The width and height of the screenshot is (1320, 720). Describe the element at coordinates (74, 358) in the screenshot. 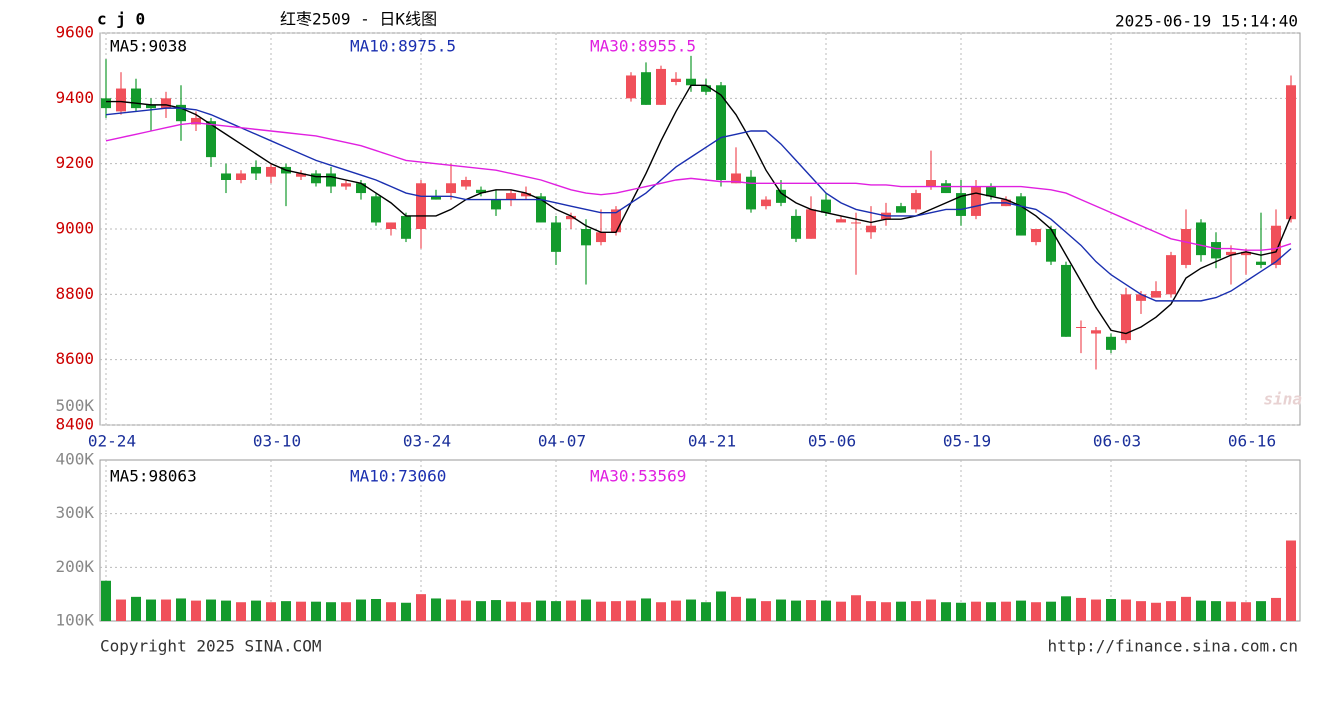

I see `y-tick-label: 8600` at that location.